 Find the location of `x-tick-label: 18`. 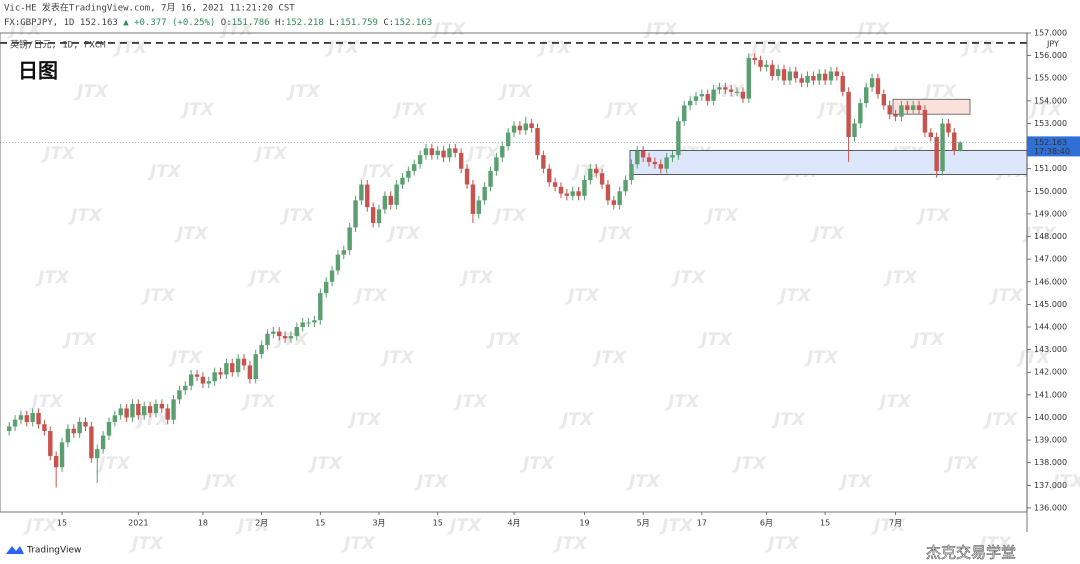

x-tick-label: 18 is located at coordinates (203, 523).